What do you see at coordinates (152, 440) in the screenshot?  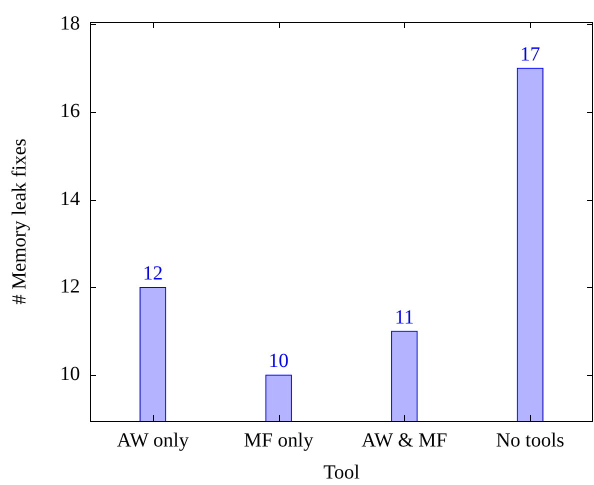 I see `x-tick-label: AW only` at bounding box center [152, 440].